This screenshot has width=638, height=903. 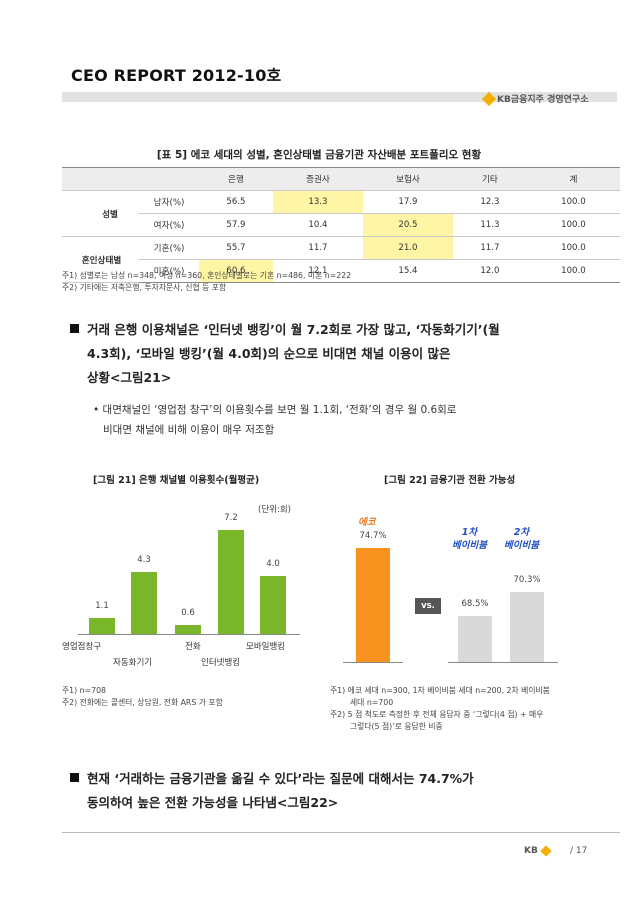 What do you see at coordinates (169, 202) in the screenshot?
I see `row-label: 남자(%)` at bounding box center [169, 202].